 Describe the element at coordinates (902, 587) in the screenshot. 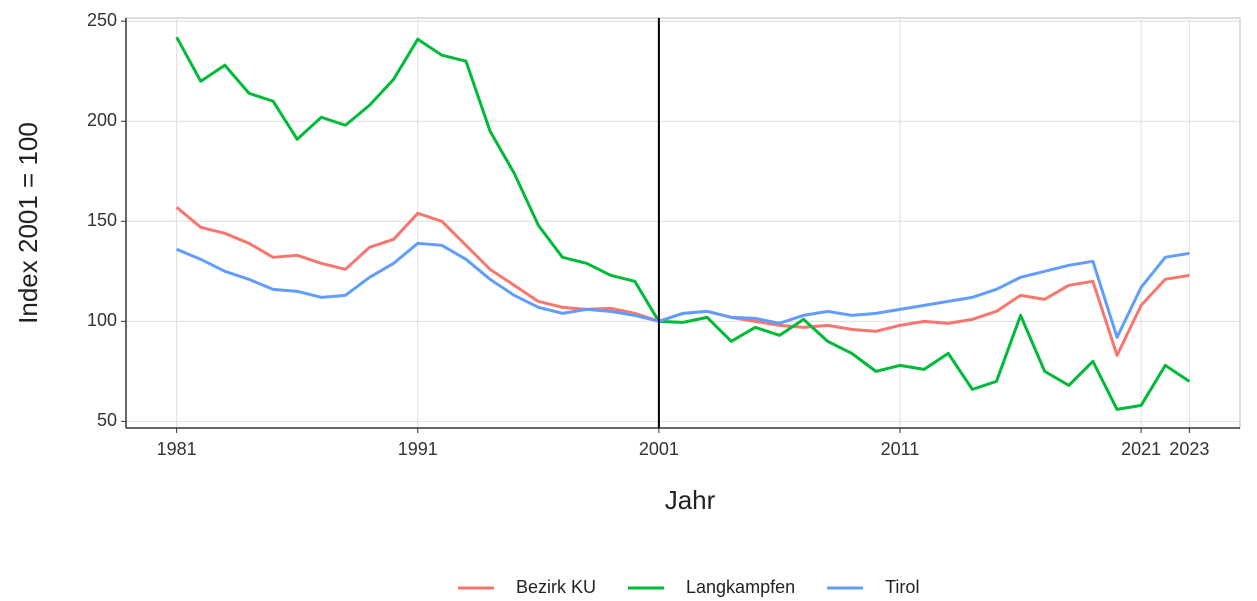

I see `legend-label: Tirol` at that location.